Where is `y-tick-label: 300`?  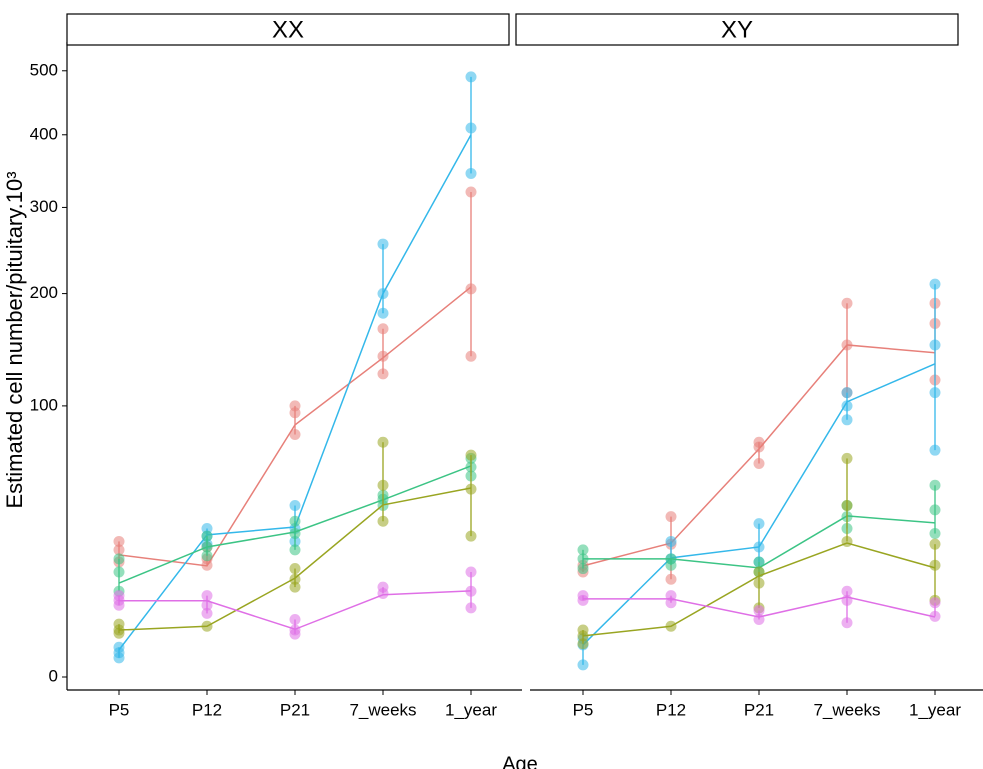
y-tick-label: 300 is located at coordinates (44, 206).